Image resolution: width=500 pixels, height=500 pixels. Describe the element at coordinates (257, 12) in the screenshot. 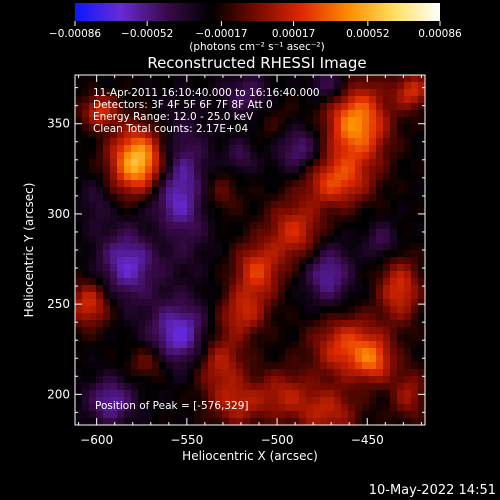

I see `colorbar` at that location.